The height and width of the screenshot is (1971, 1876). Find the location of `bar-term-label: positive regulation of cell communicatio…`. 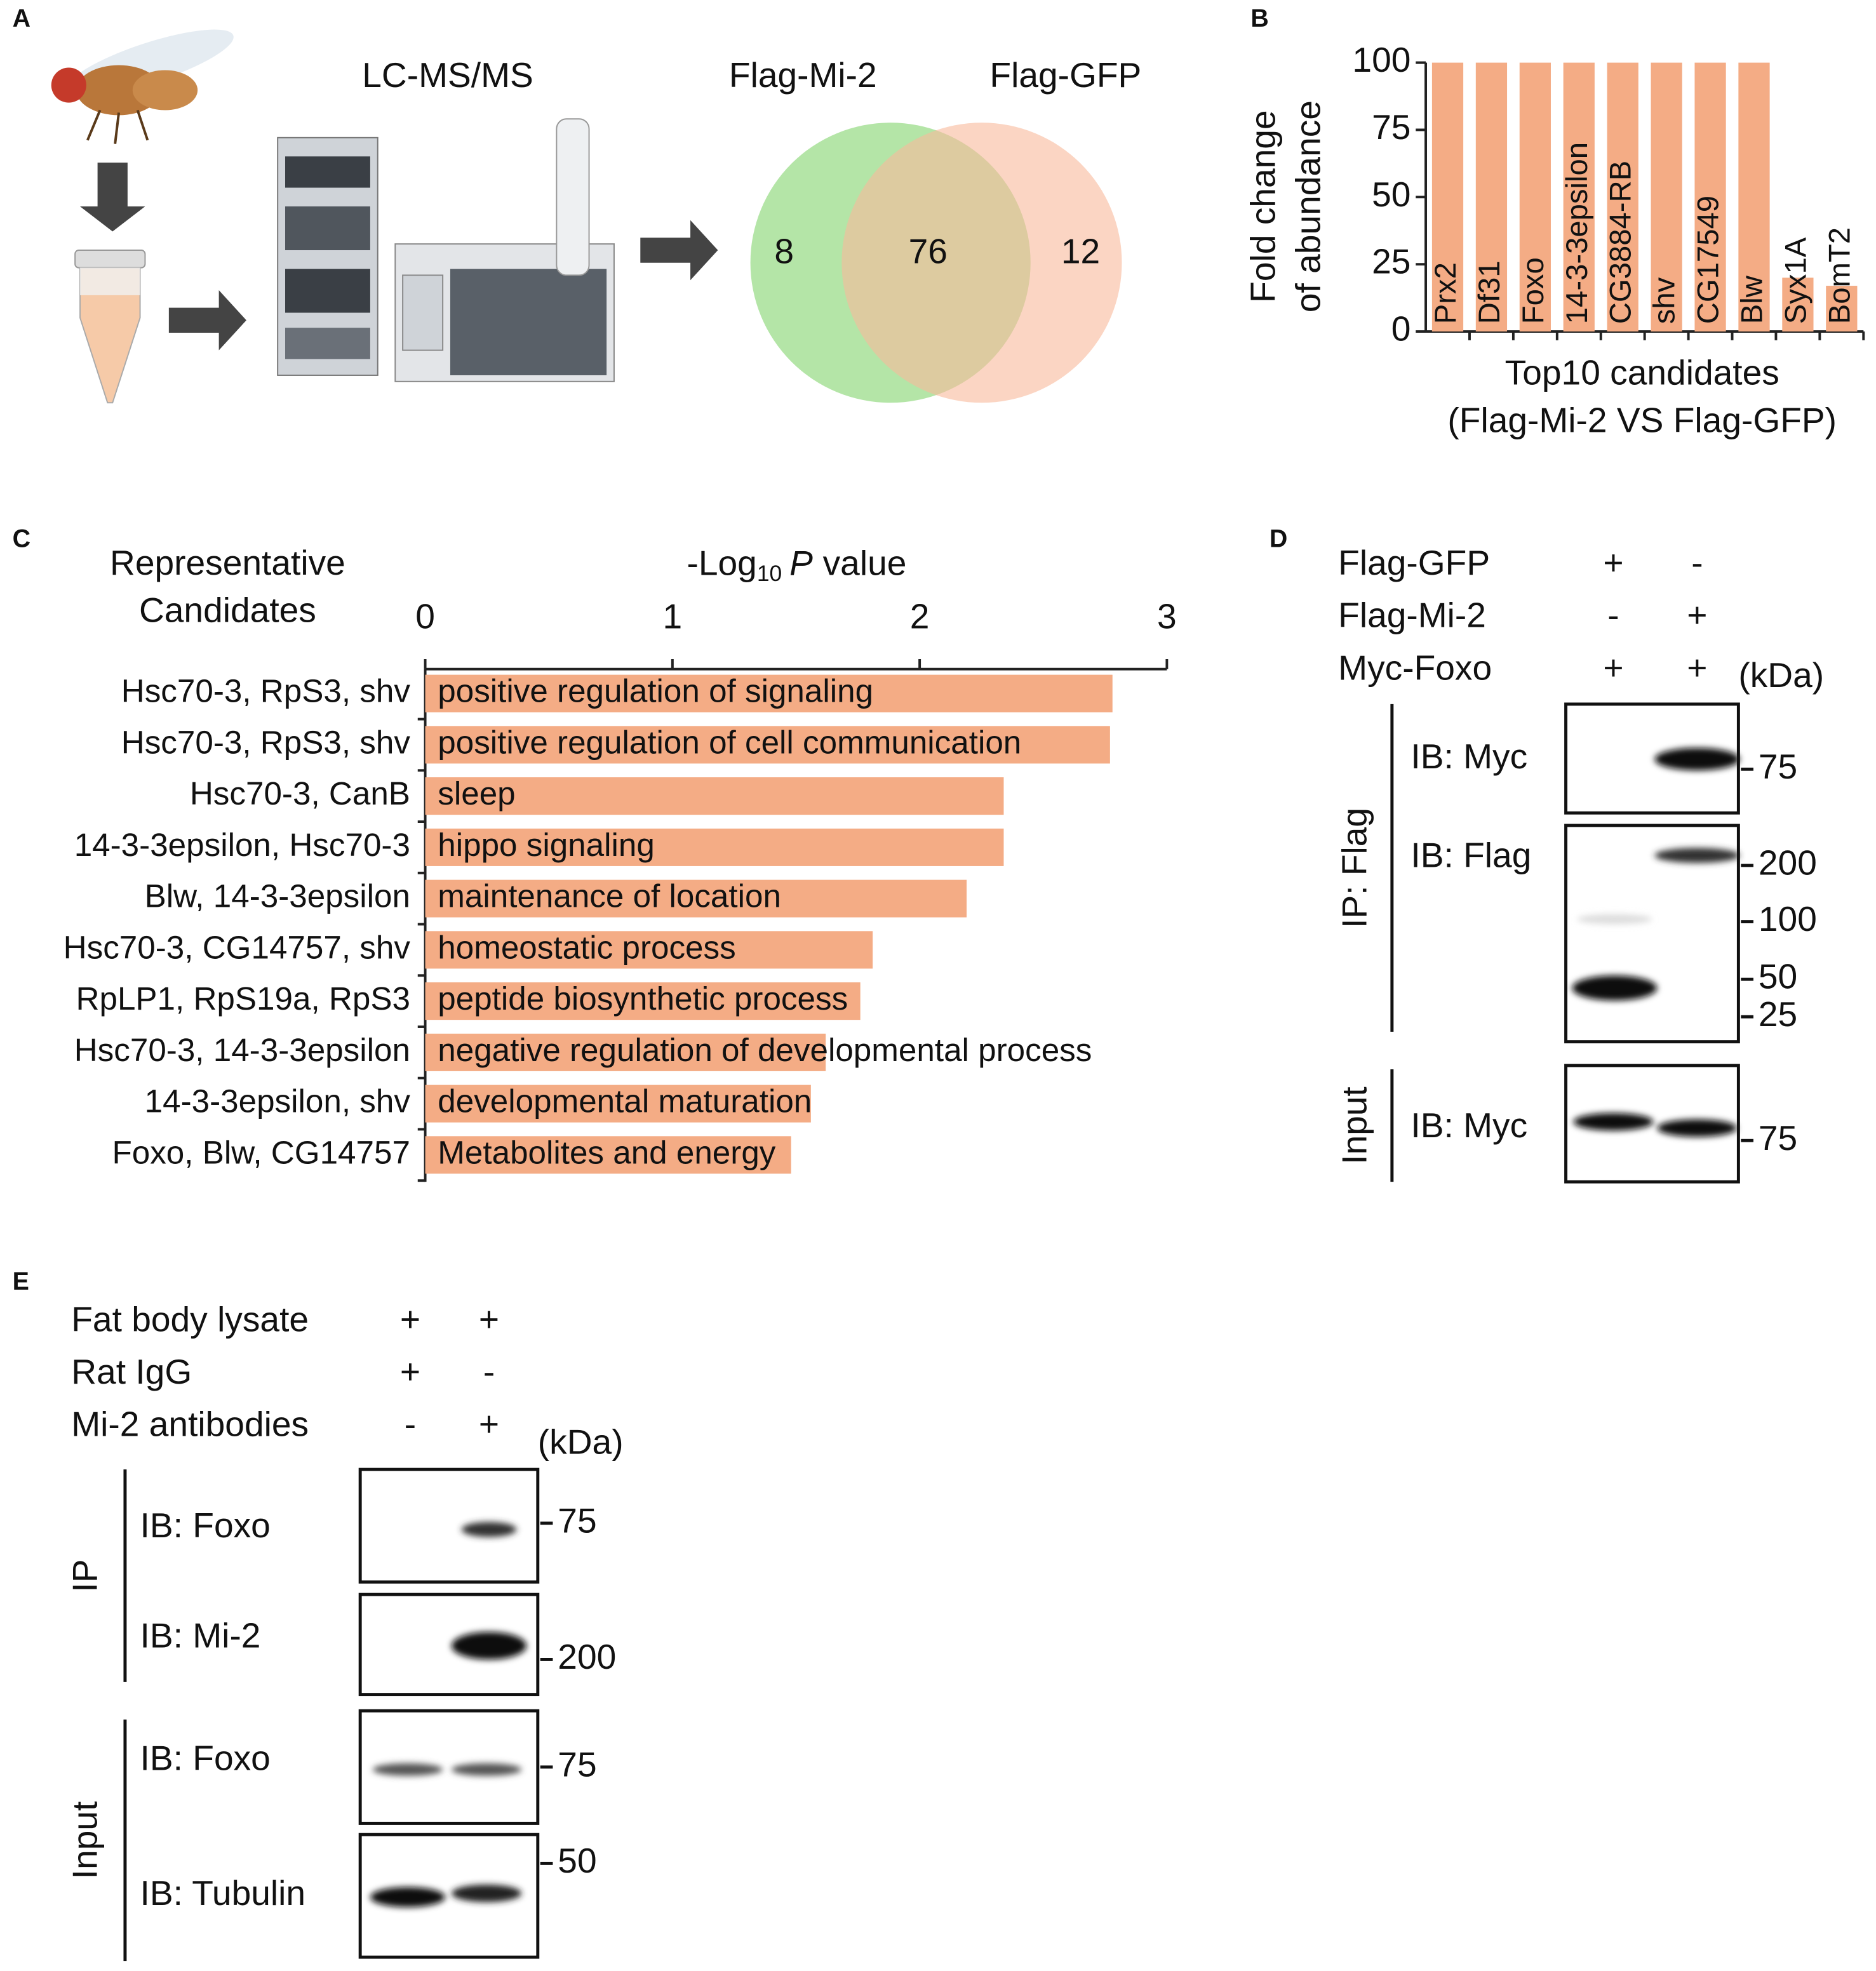

bar-term-label: positive regulation of cell communicatio… is located at coordinates (730, 742).